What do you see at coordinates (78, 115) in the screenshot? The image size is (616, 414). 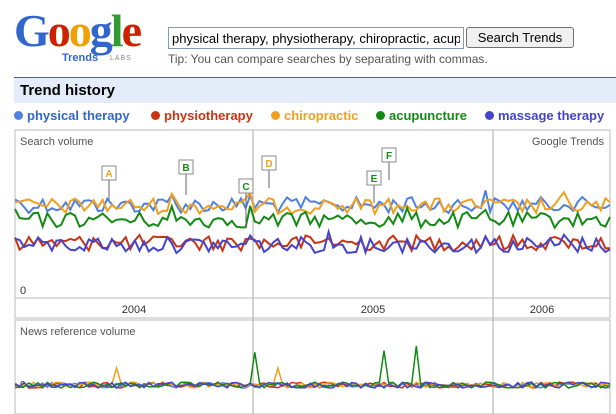 I see `legend-label: physical therapy` at bounding box center [78, 115].